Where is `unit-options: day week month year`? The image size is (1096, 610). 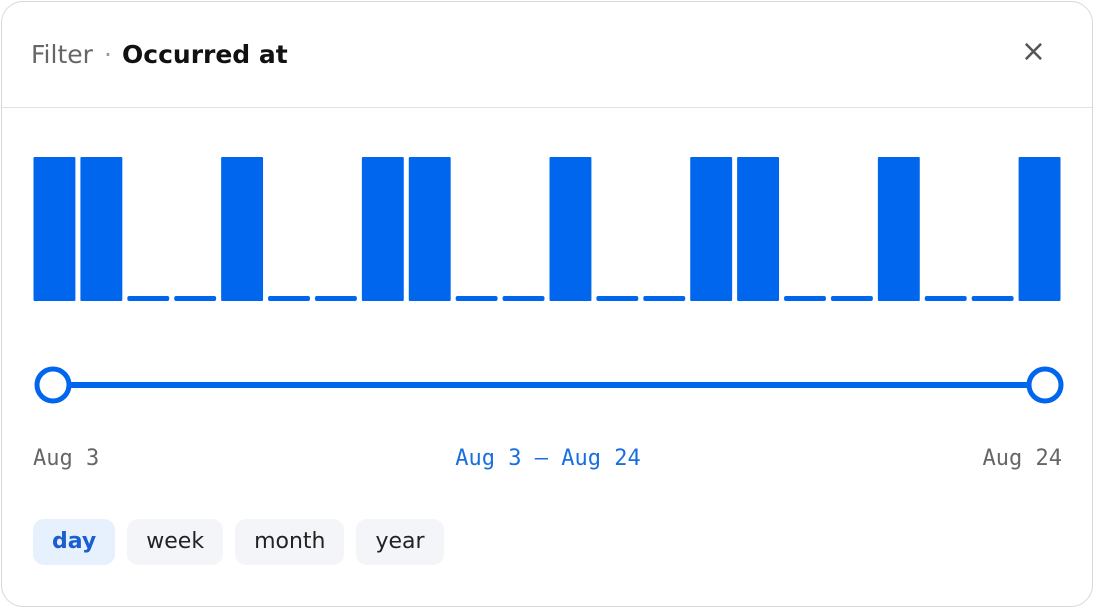 unit-options: day week month year is located at coordinates (238, 542).